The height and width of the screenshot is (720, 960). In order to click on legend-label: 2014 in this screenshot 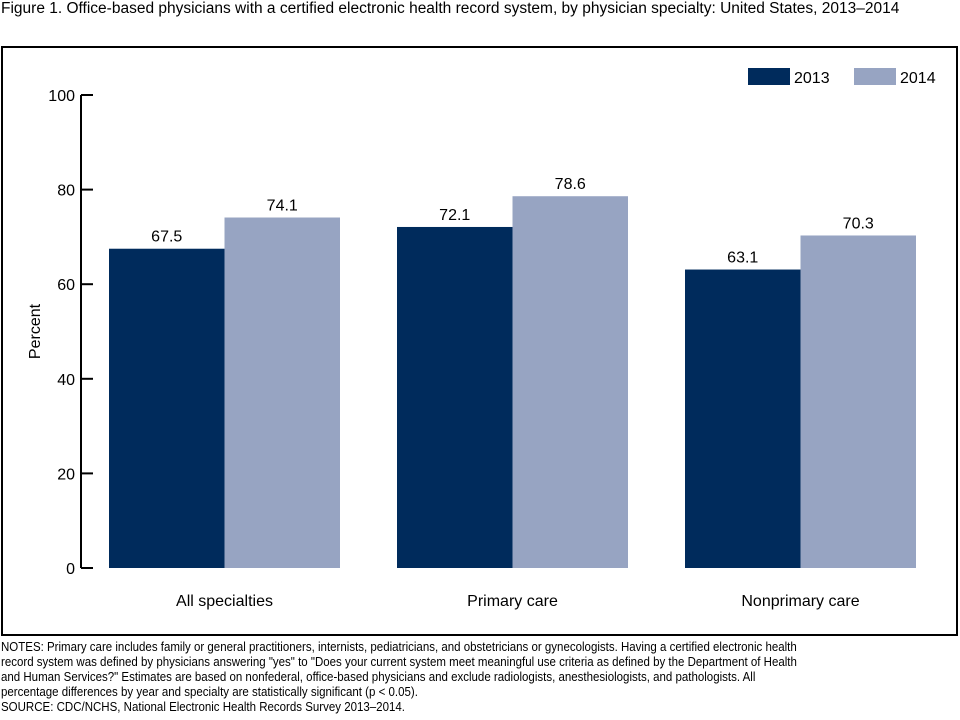, I will do `click(918, 78)`.